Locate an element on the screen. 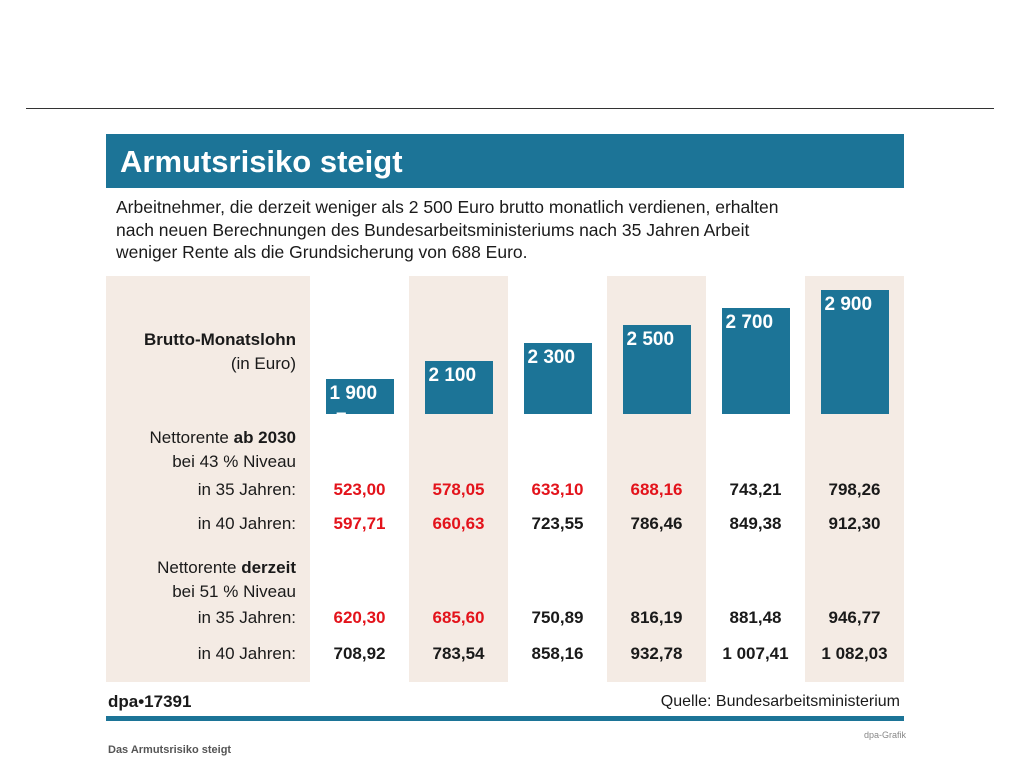 This screenshot has height=768, width=1024. source-note: Quelle: Bundesarbeitsministerium is located at coordinates (780, 701).